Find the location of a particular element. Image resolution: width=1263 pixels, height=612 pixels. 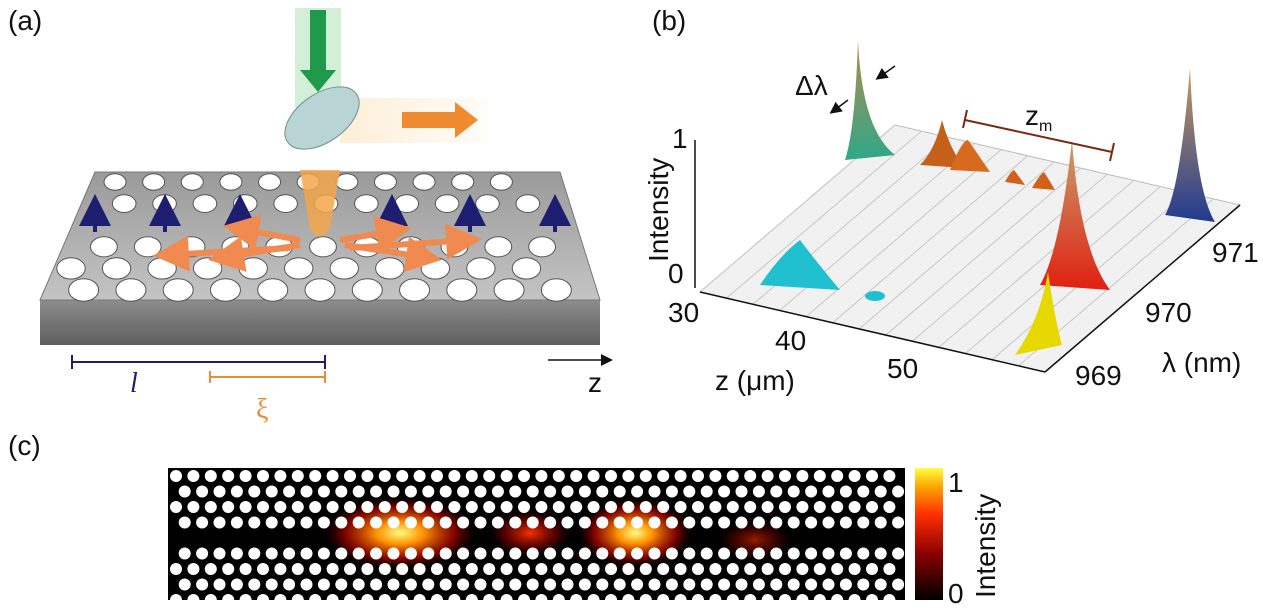

lambda-tick-label: 969 is located at coordinates (1098, 375).